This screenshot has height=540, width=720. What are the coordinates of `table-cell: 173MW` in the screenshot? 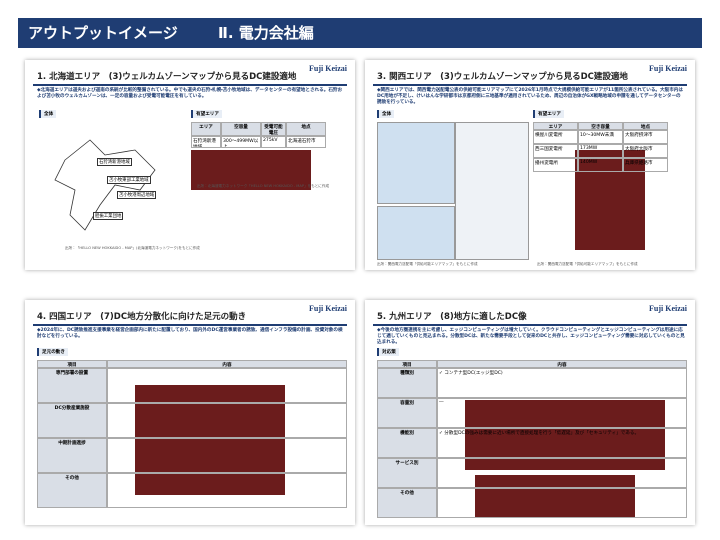 It's located at (600, 151).